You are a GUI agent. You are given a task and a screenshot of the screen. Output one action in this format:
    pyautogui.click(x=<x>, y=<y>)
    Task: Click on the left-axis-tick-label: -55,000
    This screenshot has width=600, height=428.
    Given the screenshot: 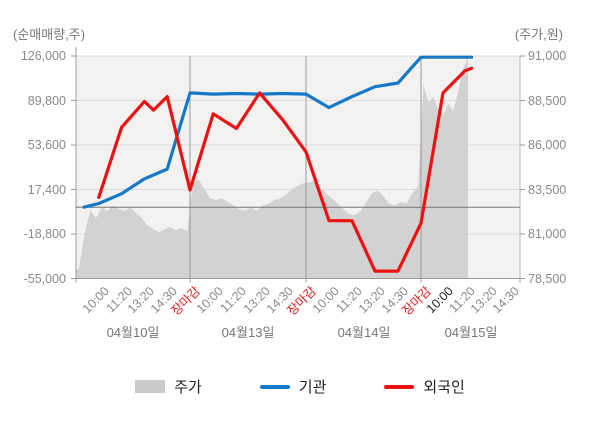 What is the action you would take?
    pyautogui.click(x=44, y=279)
    